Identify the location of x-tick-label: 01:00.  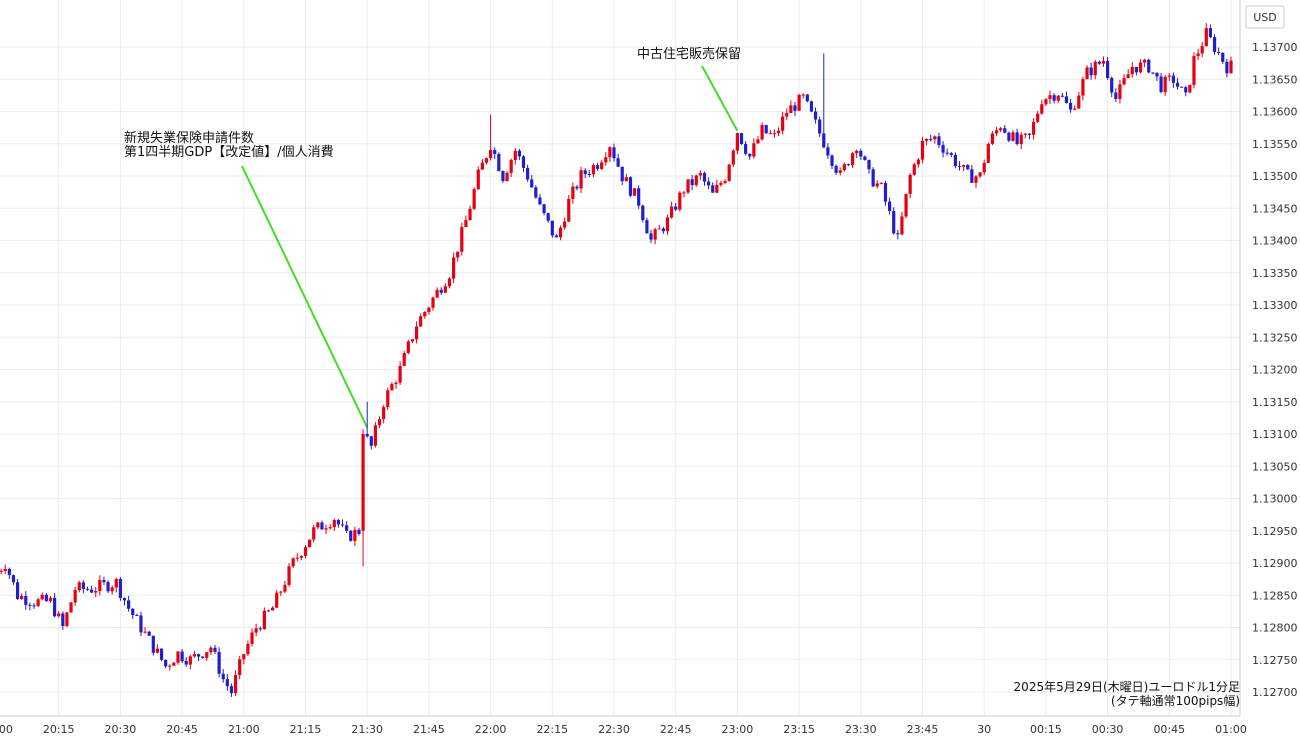
(1231, 729).